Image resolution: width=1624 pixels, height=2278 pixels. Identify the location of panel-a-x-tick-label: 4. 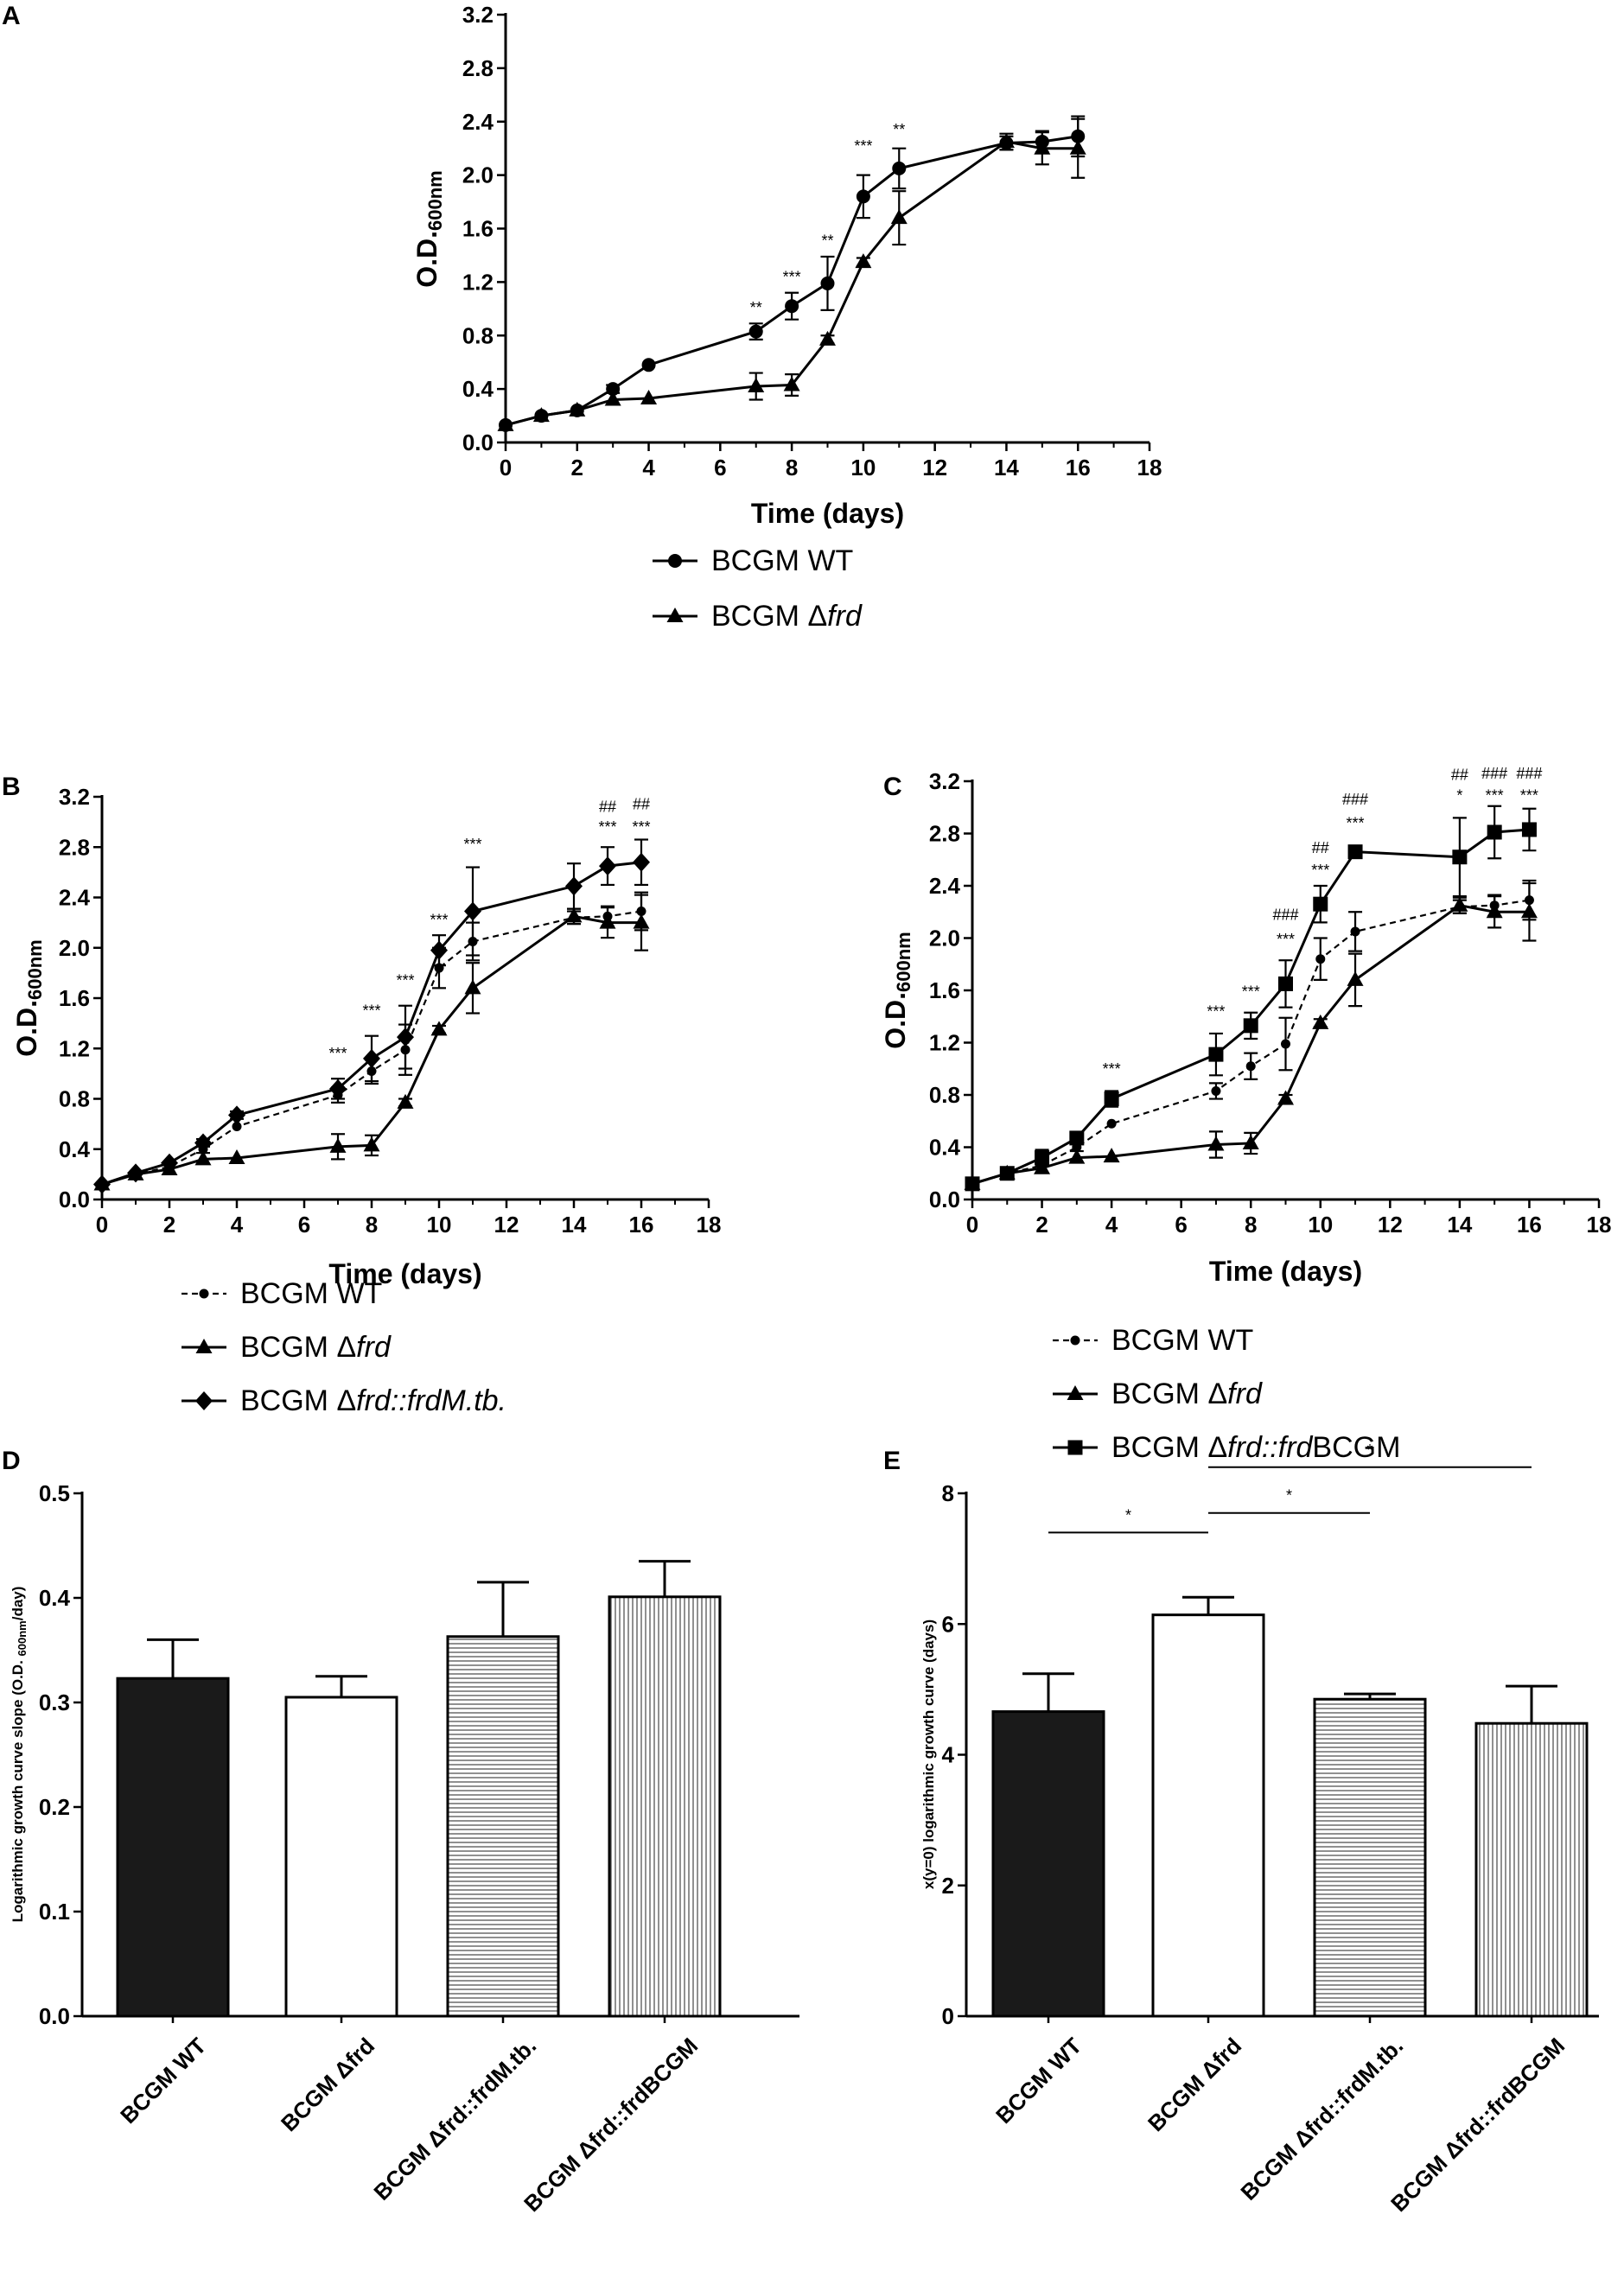
(648, 468).